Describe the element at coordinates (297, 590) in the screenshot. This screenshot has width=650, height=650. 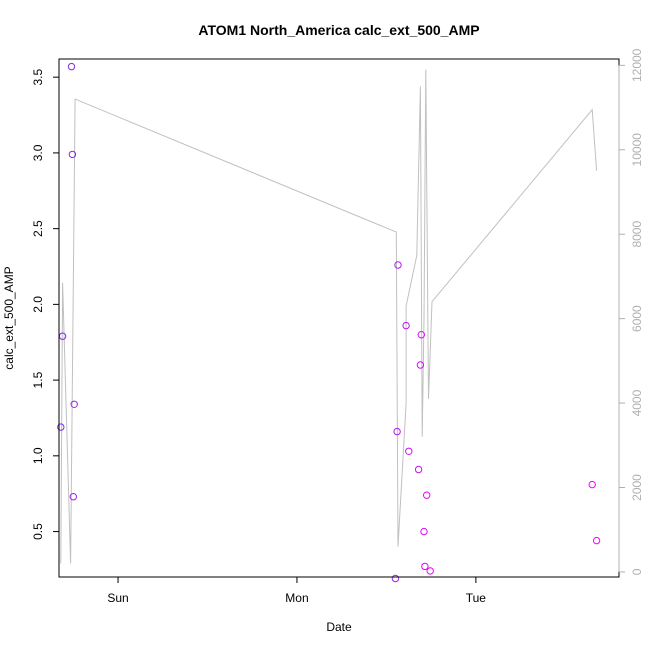
I see `x-axis: Sun Mon Tue` at that location.